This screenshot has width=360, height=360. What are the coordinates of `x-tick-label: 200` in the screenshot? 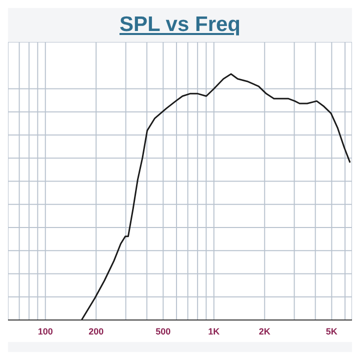 It's located at (96, 331).